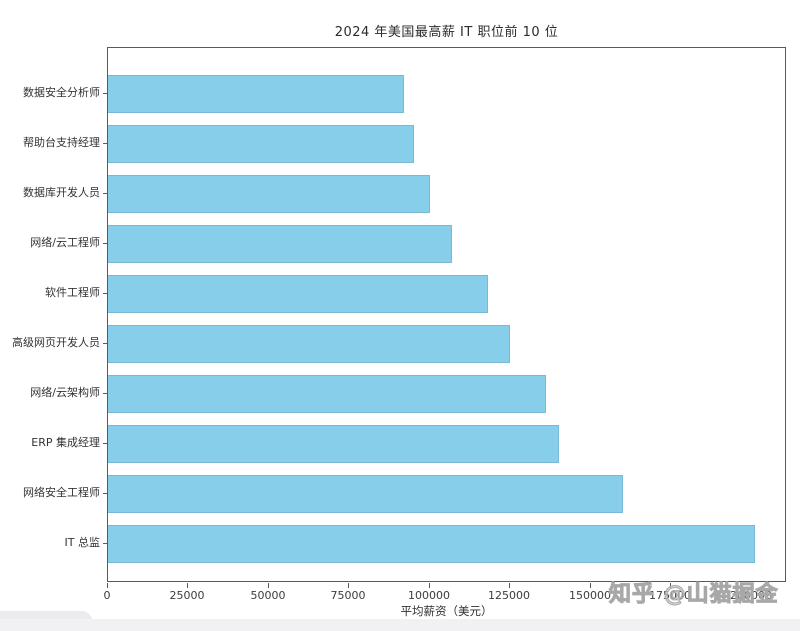 The width and height of the screenshot is (800, 631). Describe the element at coordinates (694, 595) in the screenshot. I see `watermark: 知乎 @山猫掘金` at that location.